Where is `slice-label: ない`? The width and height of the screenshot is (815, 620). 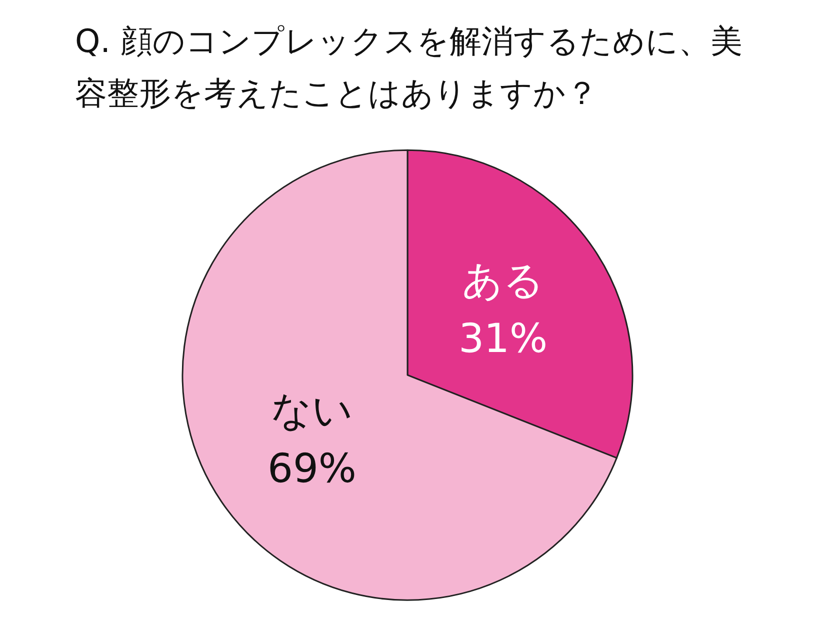 slice-label: ない is located at coordinates (311, 411).